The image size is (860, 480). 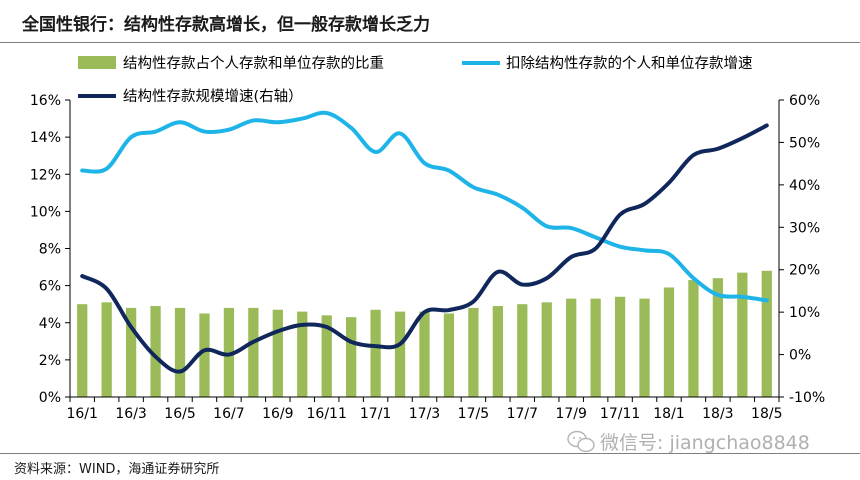 I want to click on x-tick-label: 18/1, so click(x=668, y=414).